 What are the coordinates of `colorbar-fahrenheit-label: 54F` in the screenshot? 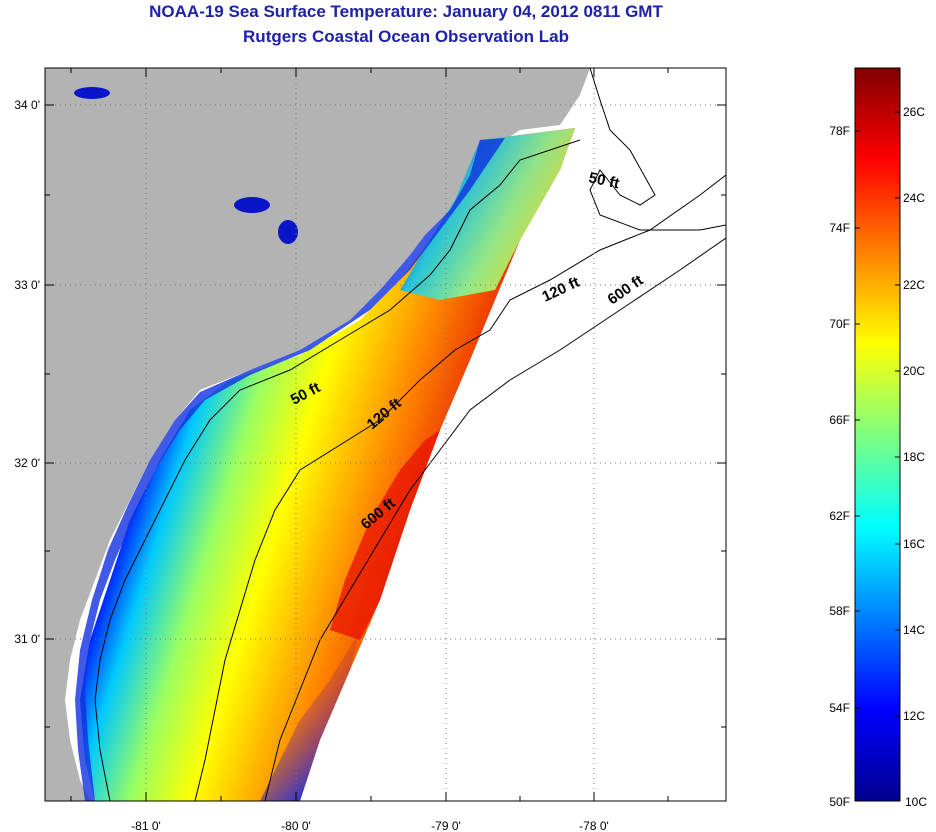 It's located at (839, 708).